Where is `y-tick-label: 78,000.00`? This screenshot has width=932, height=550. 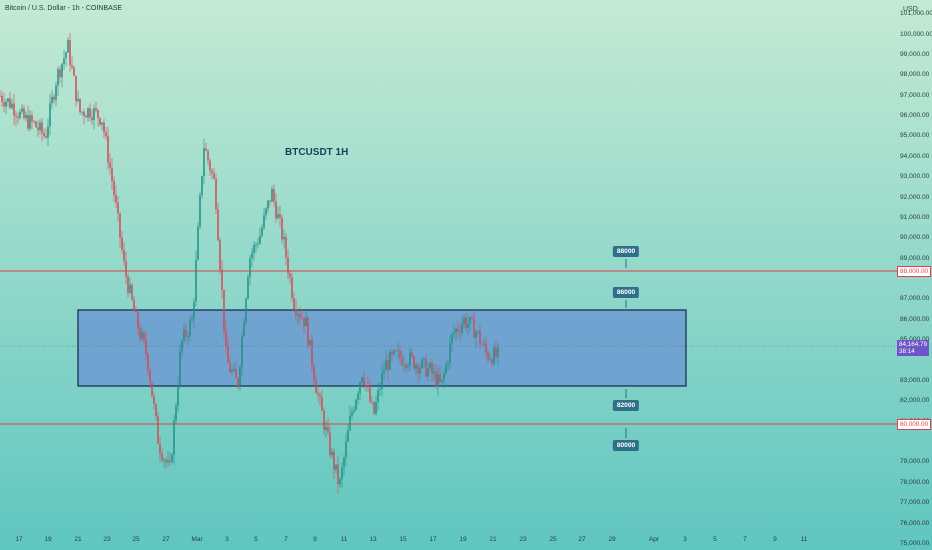
y-tick-label: 78,000.00 is located at coordinates (915, 482).